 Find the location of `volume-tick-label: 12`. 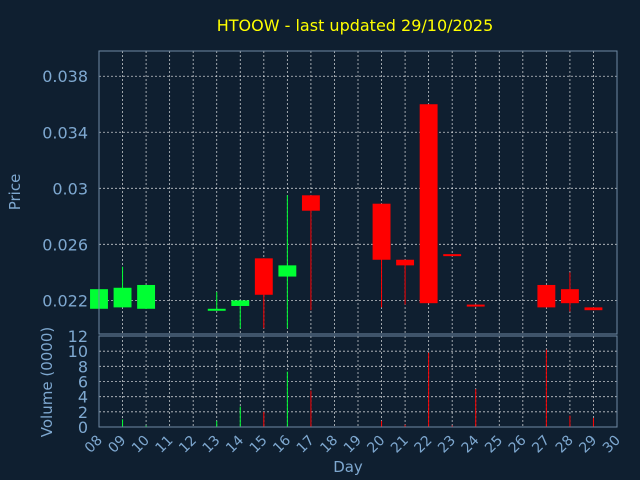

volume-tick-label: 12 is located at coordinates (78, 336).